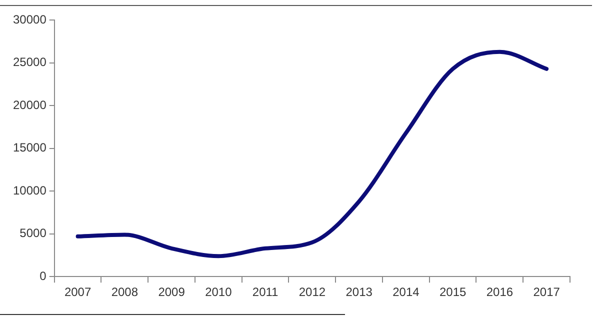  Describe the element at coordinates (29, 19) in the screenshot. I see `y-tick-label: 30000` at that location.